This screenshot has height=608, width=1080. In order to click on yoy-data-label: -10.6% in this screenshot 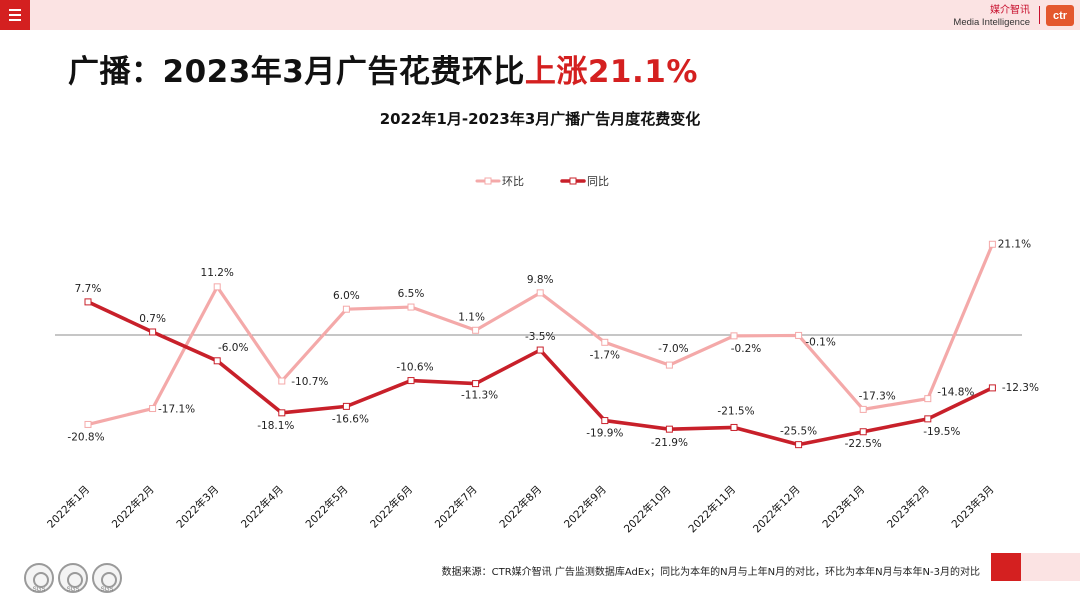, I will do `click(414, 368)`.